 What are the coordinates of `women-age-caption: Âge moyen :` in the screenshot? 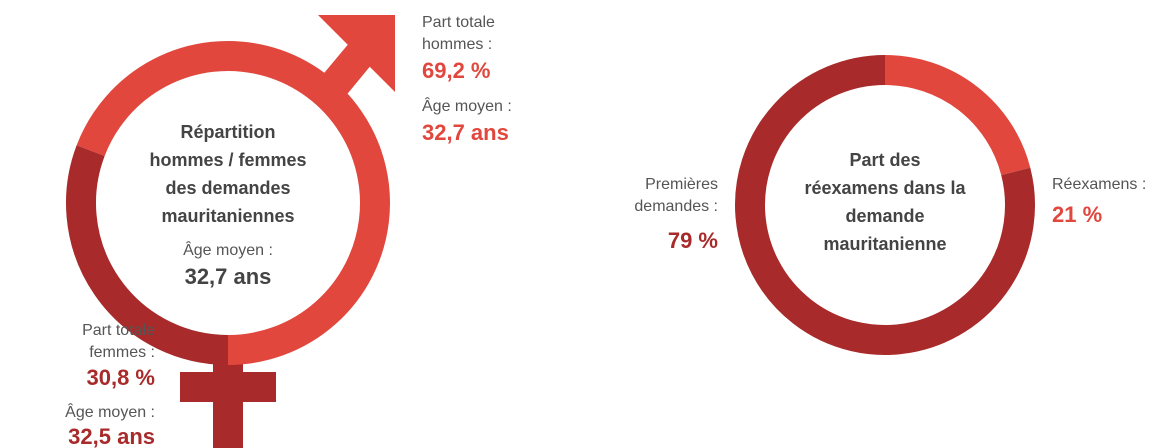 It's located at (110, 412).